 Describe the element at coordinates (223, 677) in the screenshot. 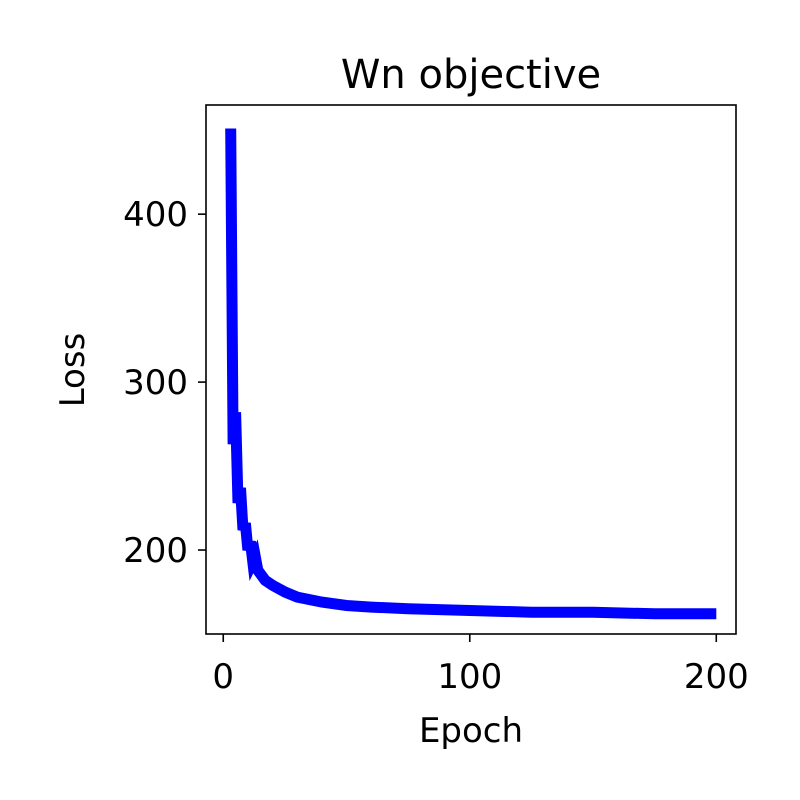

I see `x-tick-label: 0` at that location.